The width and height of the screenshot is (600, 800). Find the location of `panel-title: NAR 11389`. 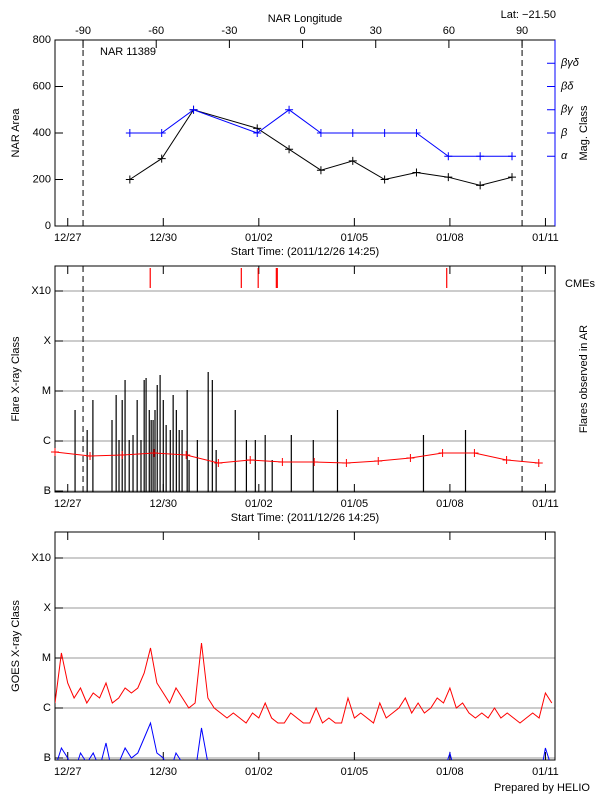

panel-title: NAR 11389 is located at coordinates (128, 52).